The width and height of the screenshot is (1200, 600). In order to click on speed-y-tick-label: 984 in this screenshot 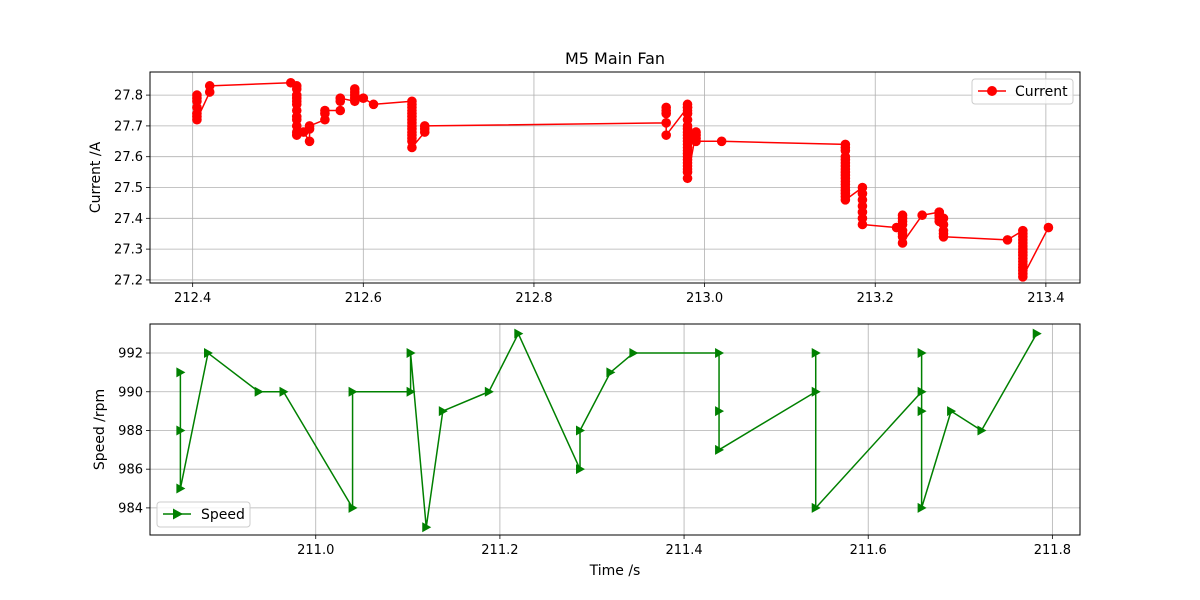, I will do `click(130, 508)`.